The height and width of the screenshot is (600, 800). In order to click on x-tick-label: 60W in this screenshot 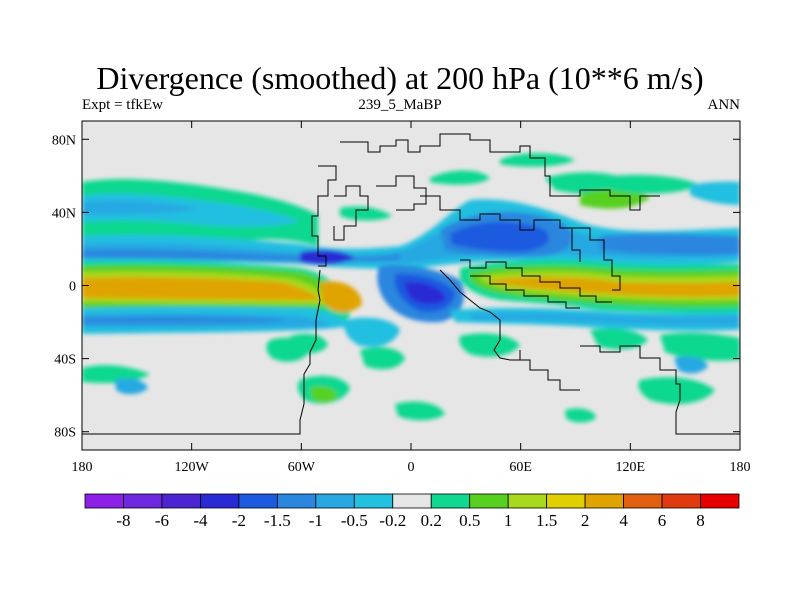, I will do `click(302, 467)`.